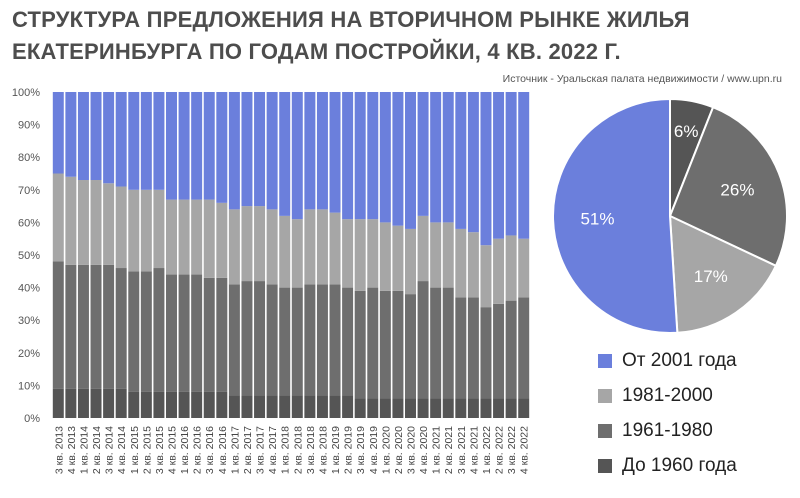  What do you see at coordinates (605, 465) in the screenshot?
I see `legend-swatch` at bounding box center [605, 465].